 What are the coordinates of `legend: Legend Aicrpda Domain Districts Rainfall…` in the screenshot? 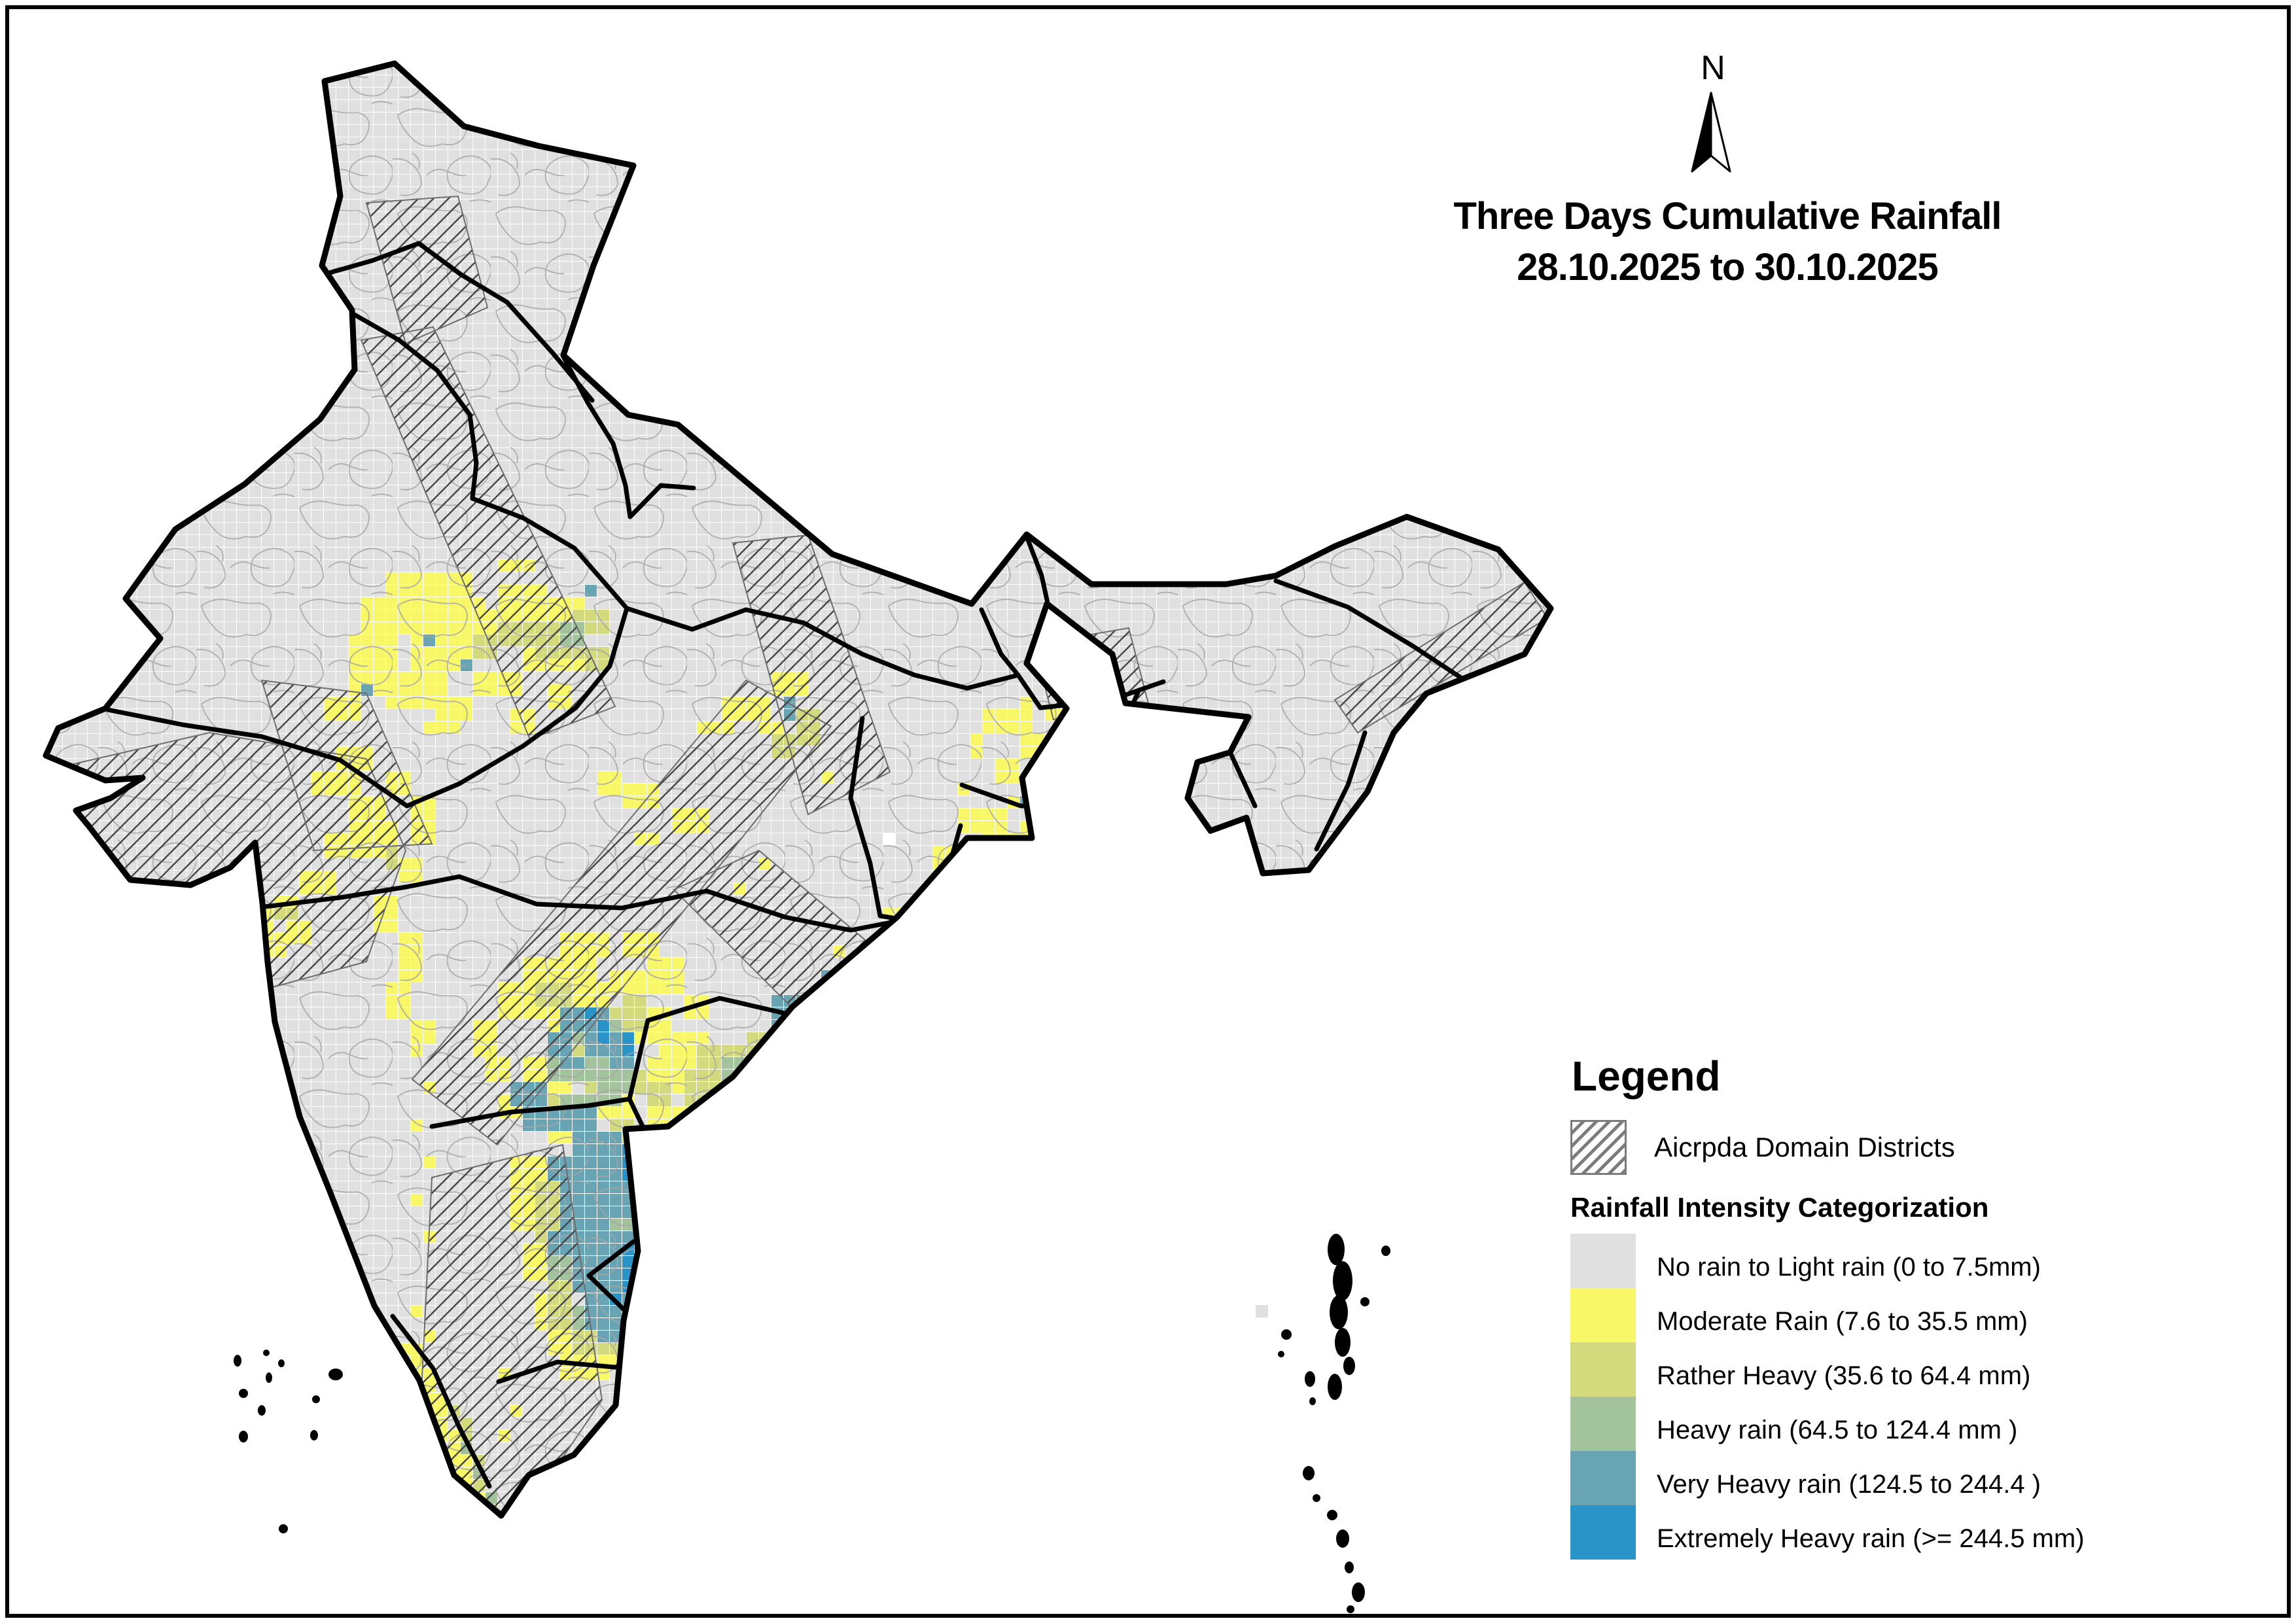 It's located at (1917, 1306).